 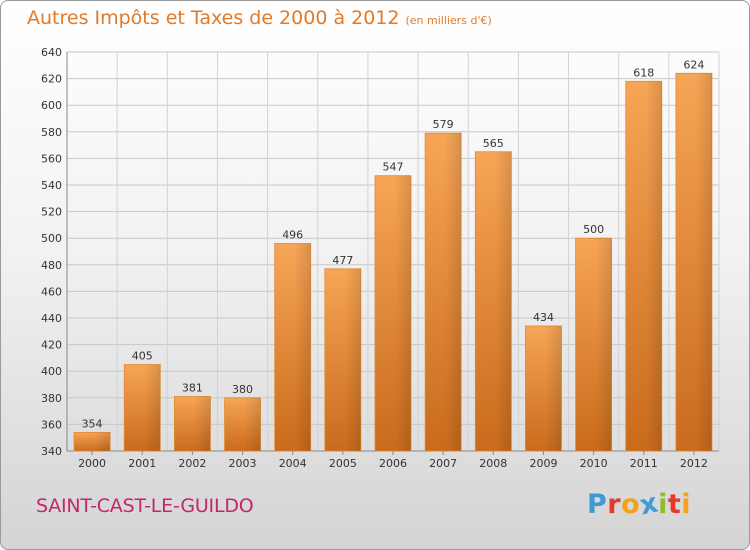 I want to click on value-label: 547, so click(x=393, y=167).